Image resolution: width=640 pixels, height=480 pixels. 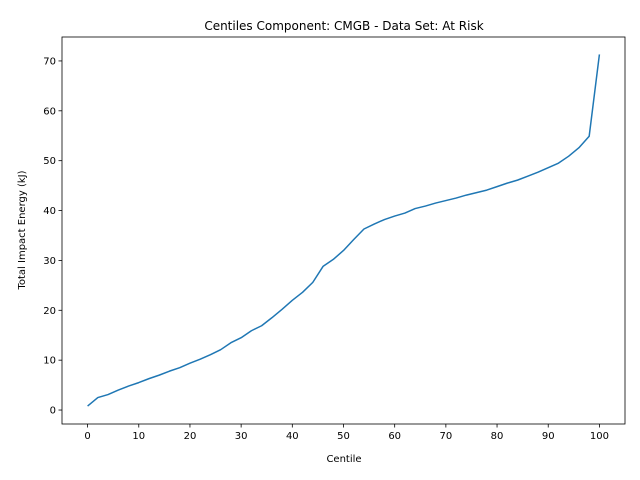 What do you see at coordinates (49, 61) in the screenshot?
I see `y-tick-label: 70` at bounding box center [49, 61].